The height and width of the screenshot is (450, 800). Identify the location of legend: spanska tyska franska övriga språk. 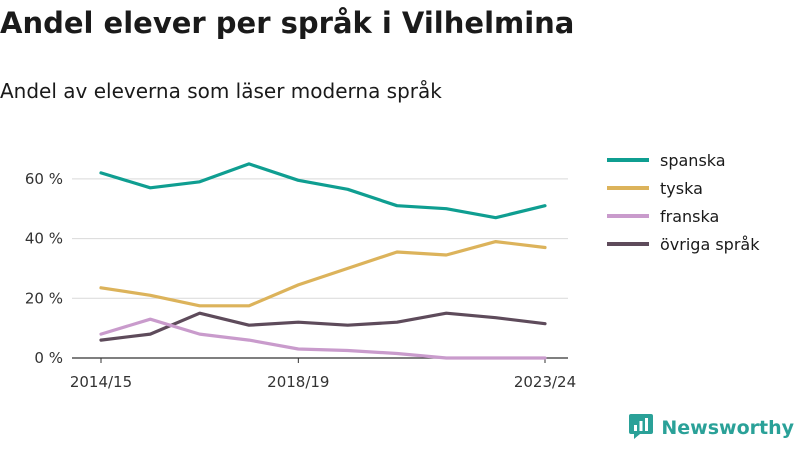
(683, 202).